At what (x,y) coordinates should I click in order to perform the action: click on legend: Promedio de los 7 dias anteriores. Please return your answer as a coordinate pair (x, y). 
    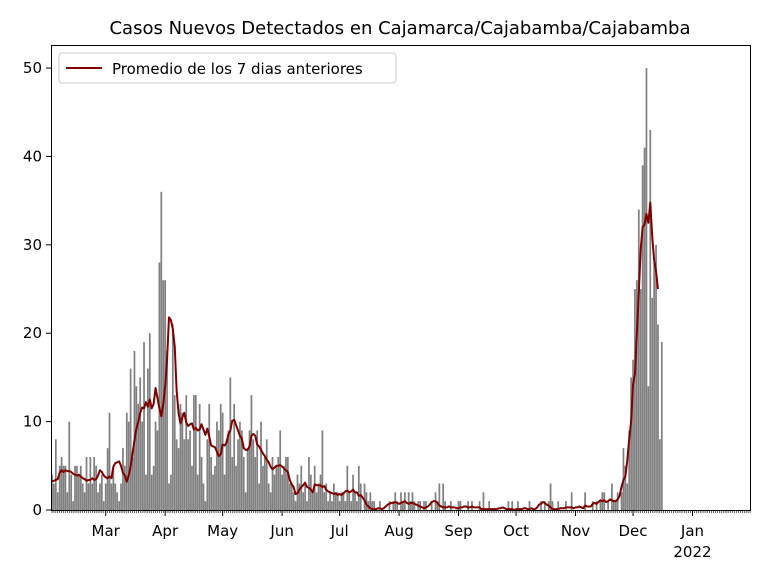
    Looking at the image, I should click on (227, 68).